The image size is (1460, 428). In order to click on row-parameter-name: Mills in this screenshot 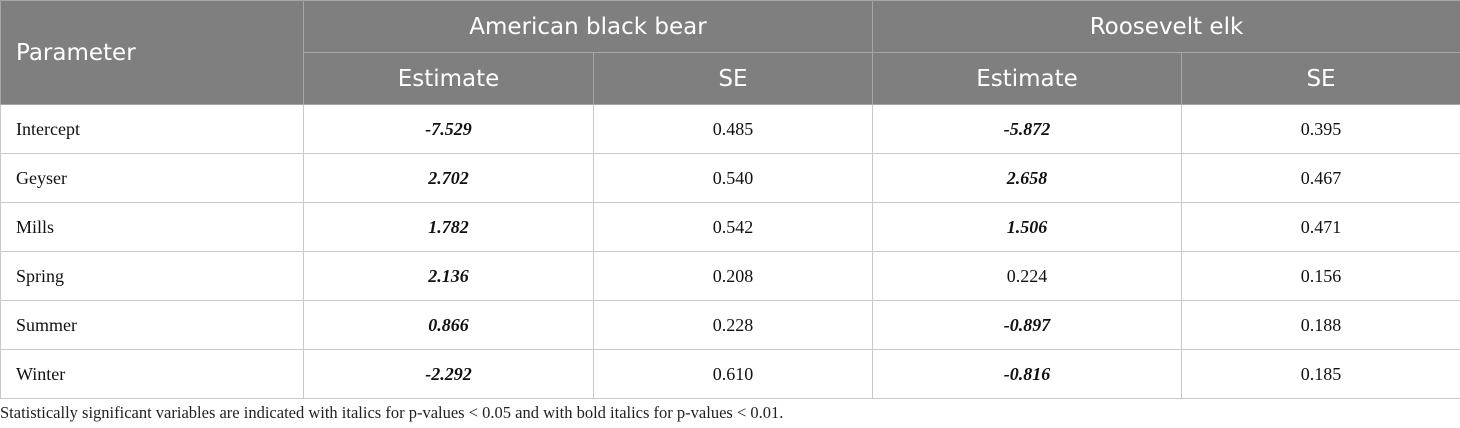, I will do `click(152, 227)`.